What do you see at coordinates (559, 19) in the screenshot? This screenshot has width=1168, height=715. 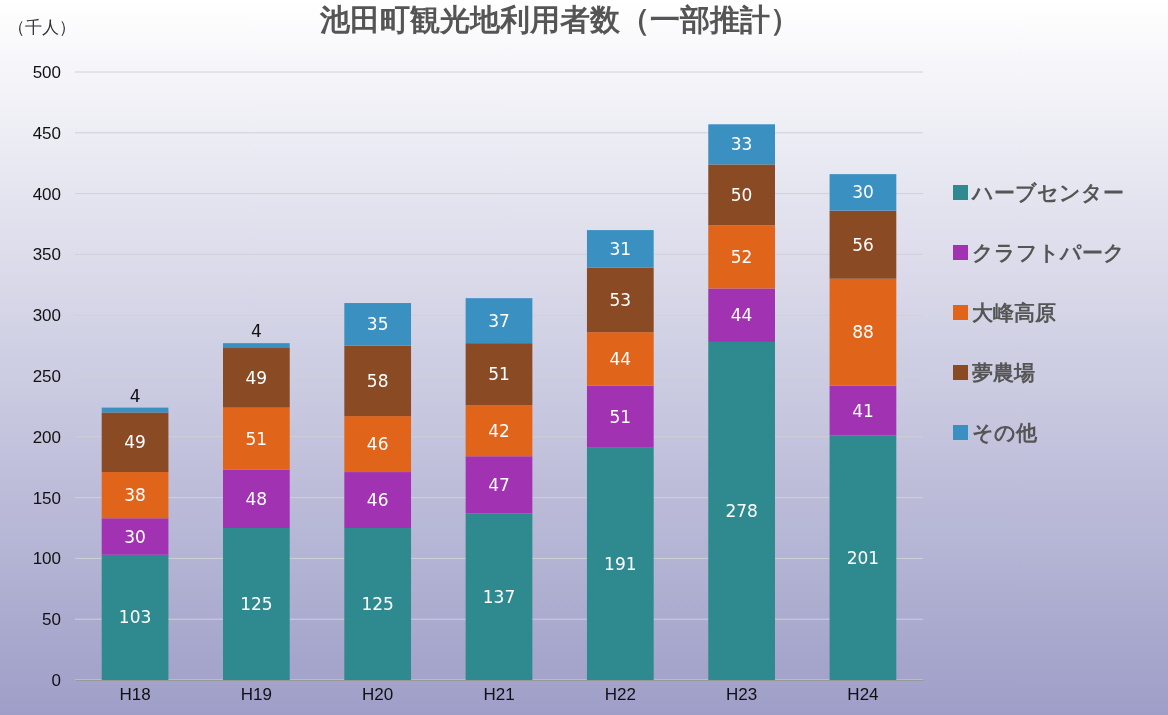 I see `chart-title: 池田町観光地利用者数（一部推計）` at bounding box center [559, 19].